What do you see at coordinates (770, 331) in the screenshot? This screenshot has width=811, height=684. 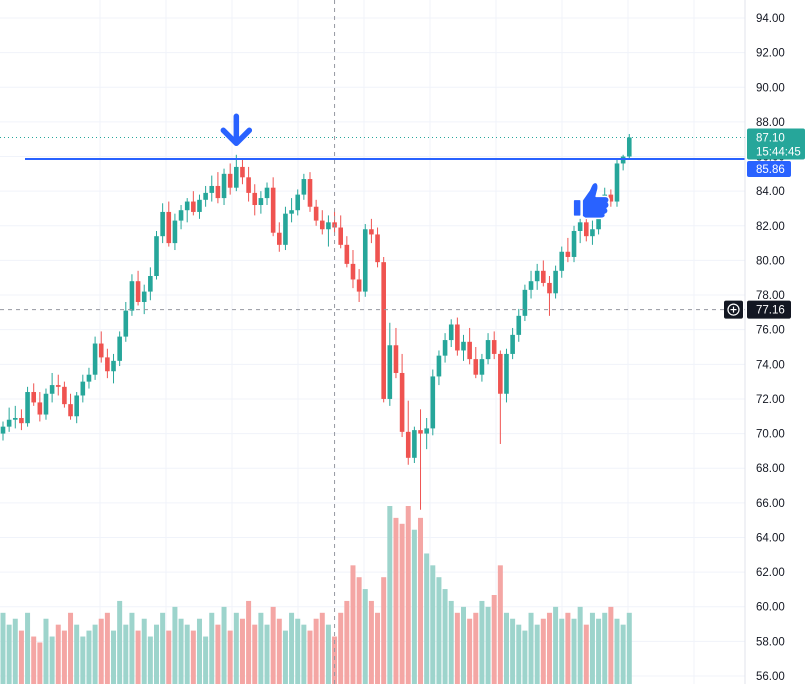 I see `y-tick-label: 76.00` at bounding box center [770, 331].